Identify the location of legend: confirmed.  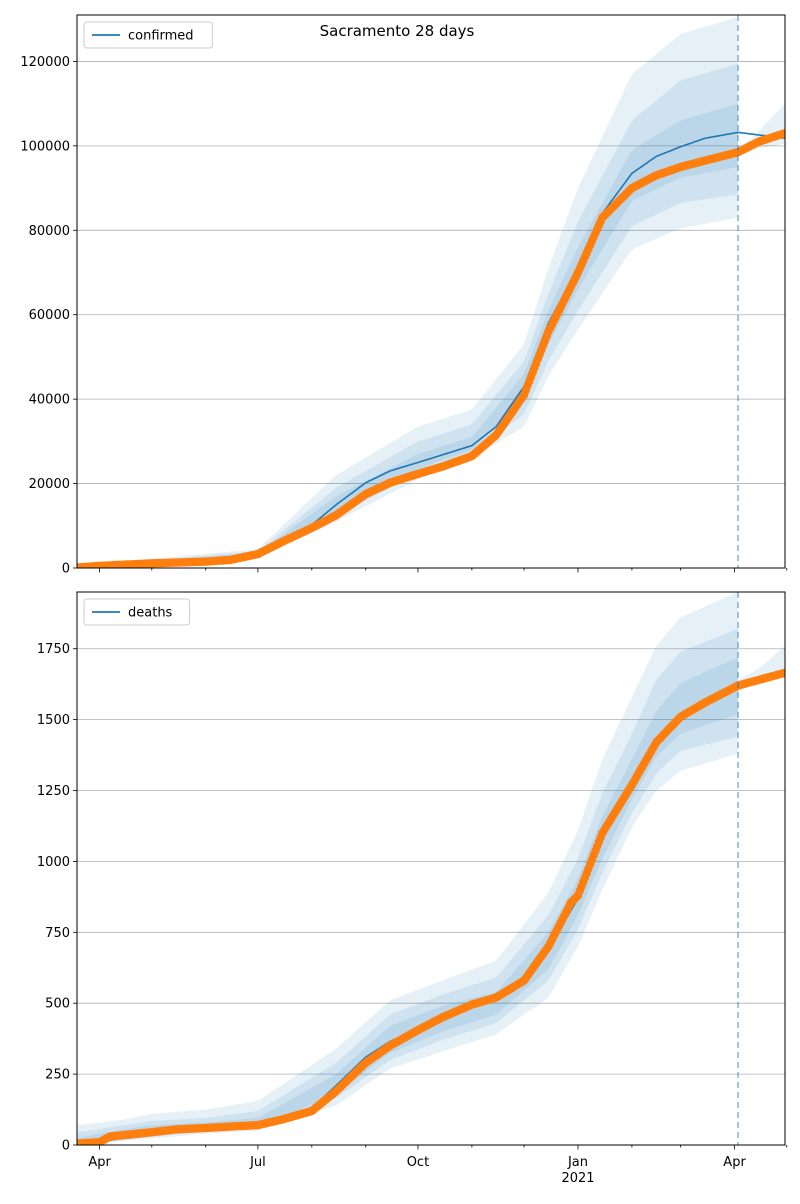
(148, 35).